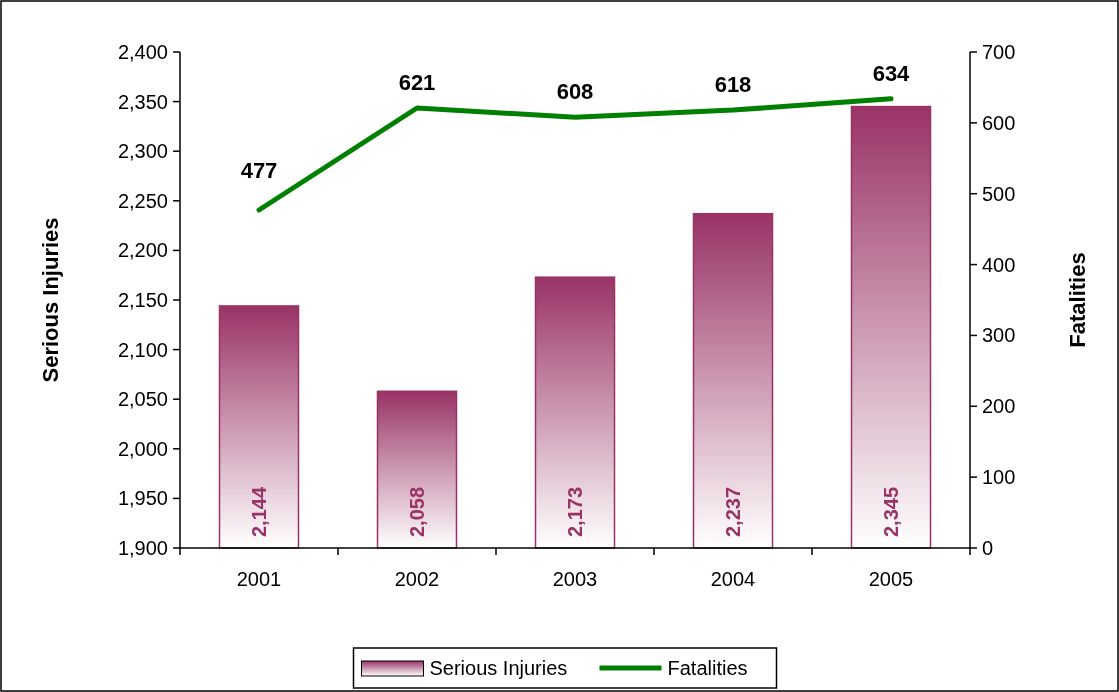 The height and width of the screenshot is (692, 1119). I want to click on data-label: 2,144, so click(259, 512).